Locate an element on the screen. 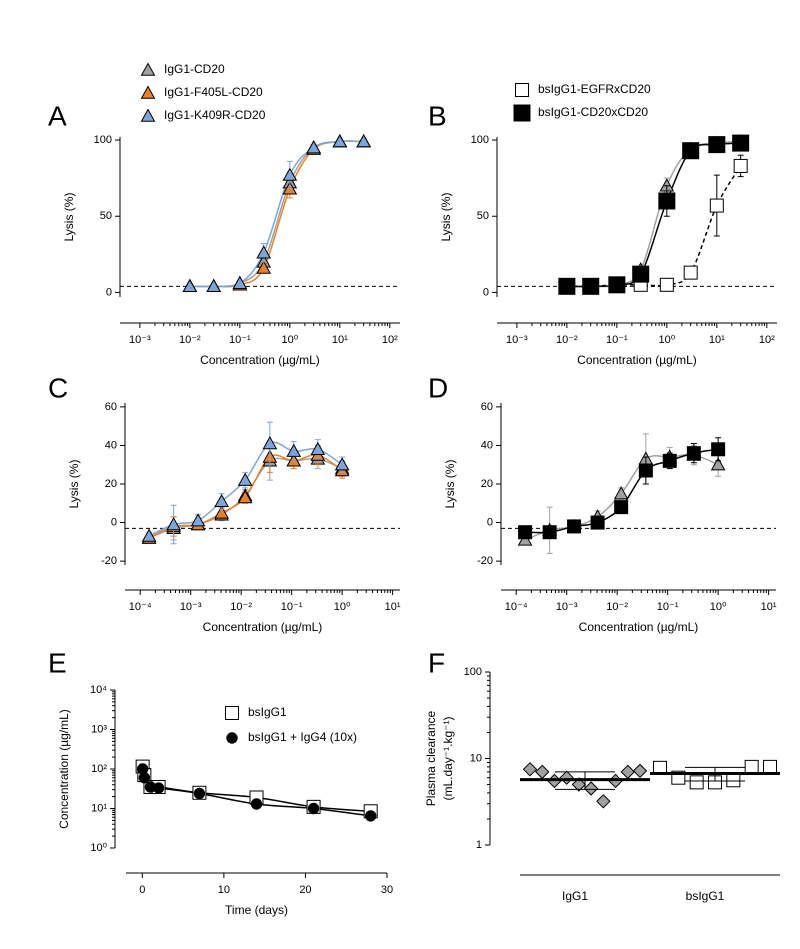  panel-letter: F is located at coordinates (436, 662).